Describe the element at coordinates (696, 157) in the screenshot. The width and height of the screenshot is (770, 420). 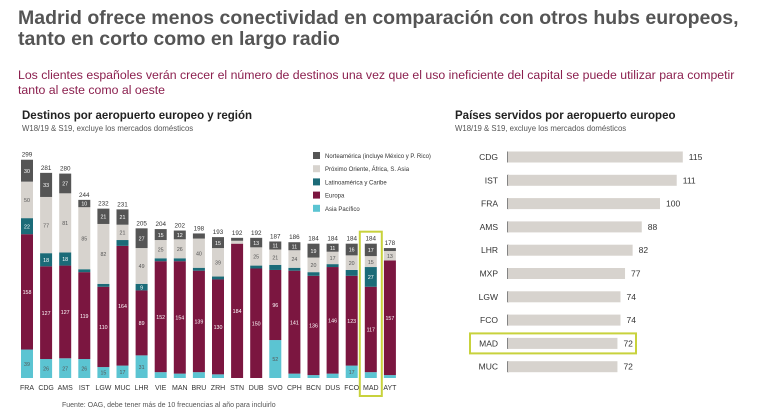
I see `country-value-label: 115` at that location.